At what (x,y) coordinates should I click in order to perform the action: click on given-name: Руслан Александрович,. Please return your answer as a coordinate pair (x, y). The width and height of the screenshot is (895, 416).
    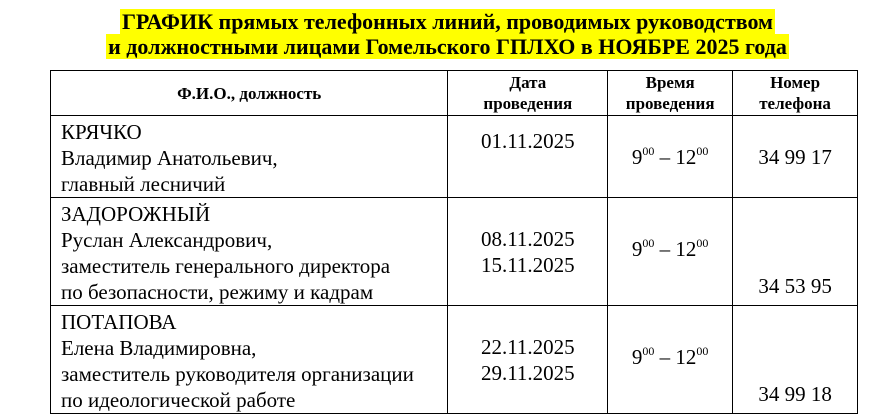
    Looking at the image, I should click on (167, 240).